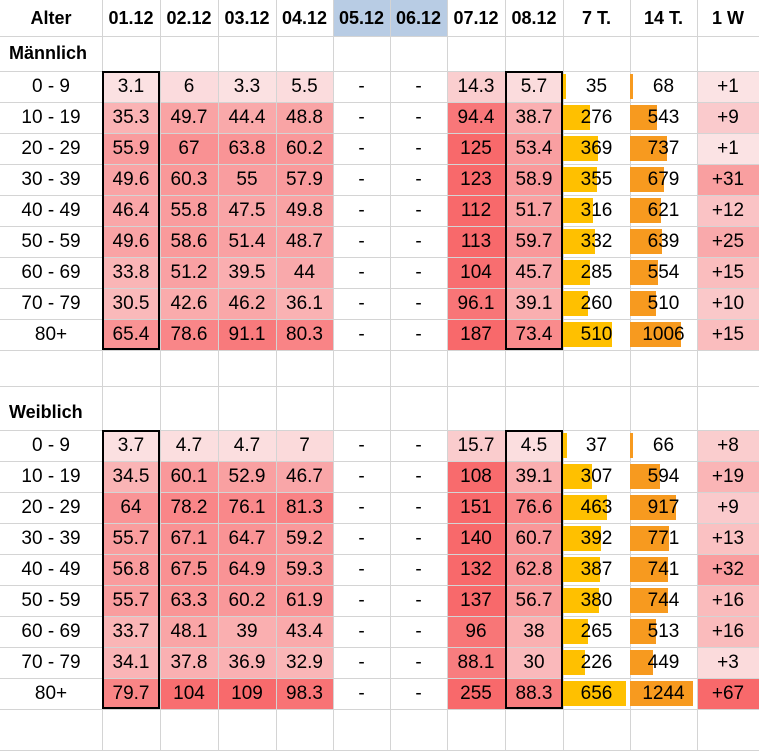 This screenshot has height=751, width=759. What do you see at coordinates (596, 334) in the screenshot?
I see `sum-7-days-cell: 510` at bounding box center [596, 334].